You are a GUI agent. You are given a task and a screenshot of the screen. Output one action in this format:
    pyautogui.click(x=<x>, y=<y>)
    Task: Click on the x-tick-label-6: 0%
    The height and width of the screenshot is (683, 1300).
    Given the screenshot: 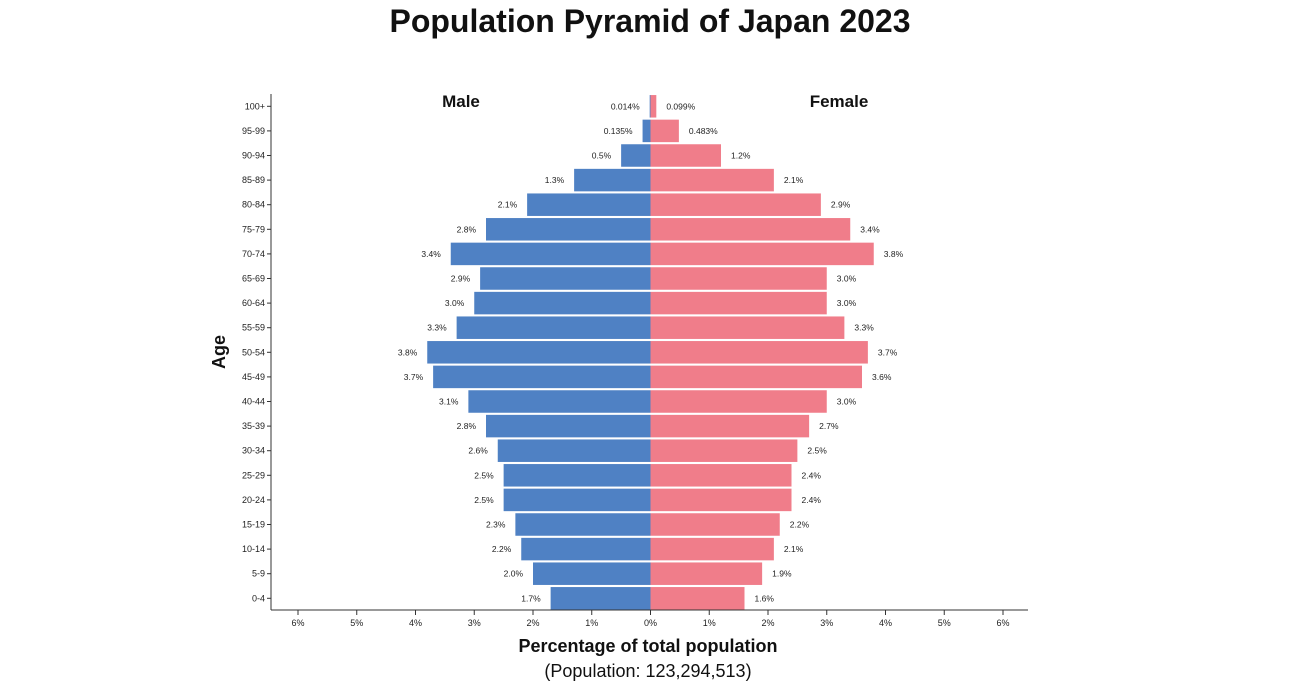 What is the action you would take?
    pyautogui.click(x=650, y=623)
    